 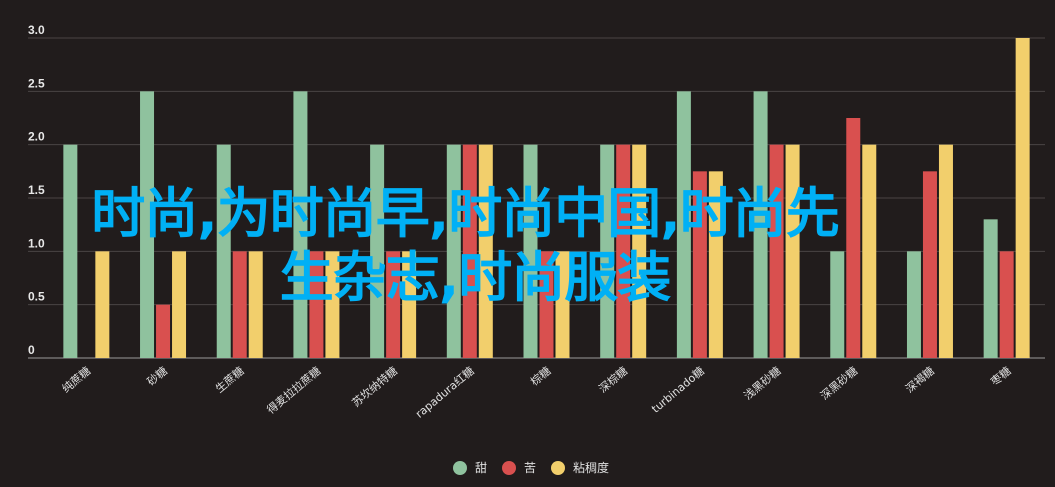 I want to click on x-tick-label: 纯蔗糖, so click(x=76, y=380).